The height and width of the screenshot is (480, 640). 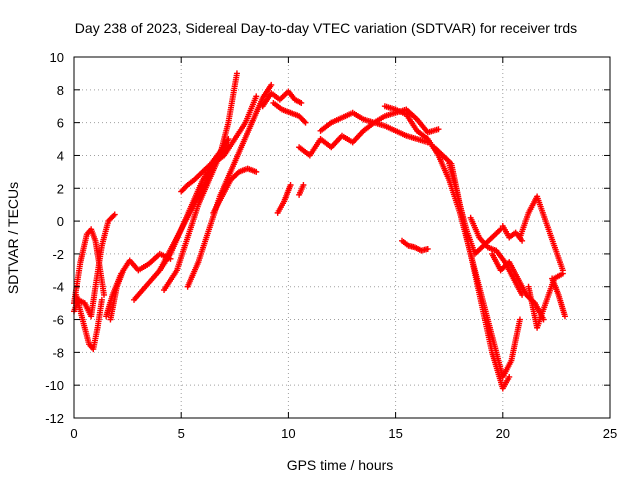 What do you see at coordinates (54, 385) in the screenshot?
I see `y-tick-label: -10` at bounding box center [54, 385].